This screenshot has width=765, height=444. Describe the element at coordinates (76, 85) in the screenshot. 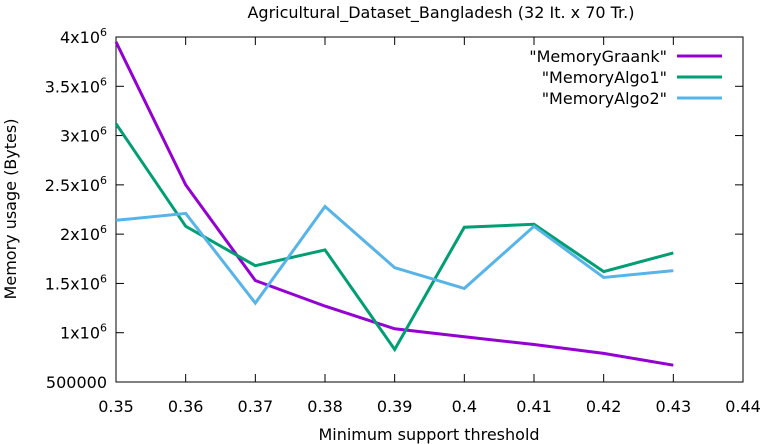

I see `y-tick-label: 3.5x10⁶` at that location.